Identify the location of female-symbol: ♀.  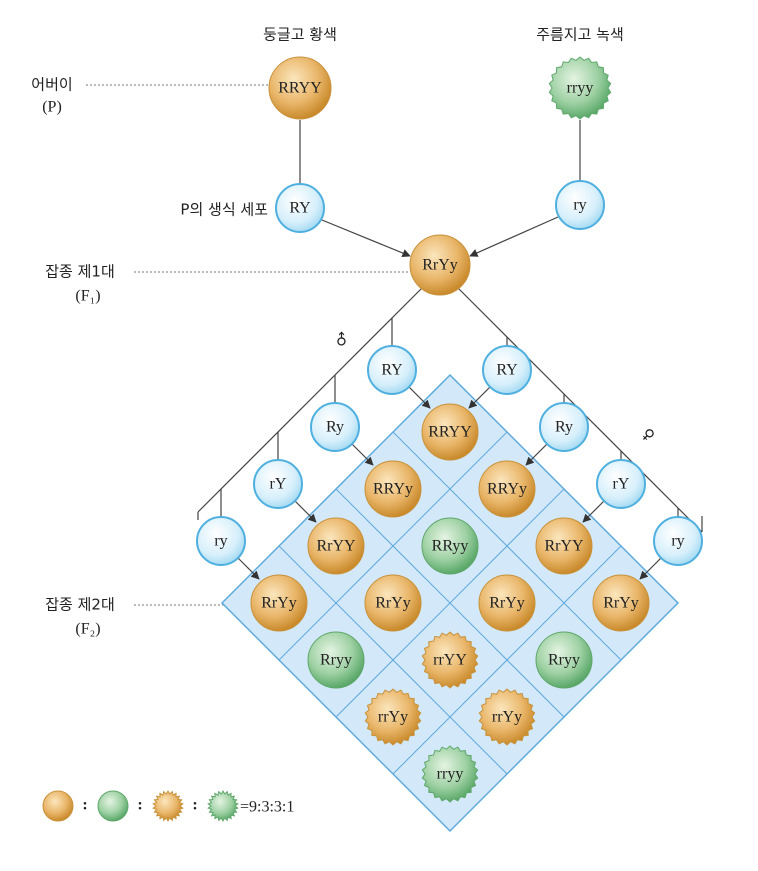
(648, 434).